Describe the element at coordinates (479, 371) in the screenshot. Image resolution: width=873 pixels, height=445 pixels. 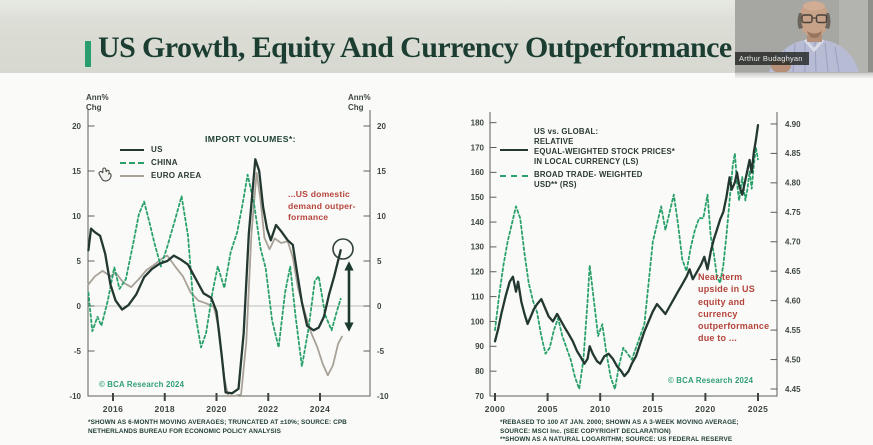
I see `y-tick-label: 80` at that location.